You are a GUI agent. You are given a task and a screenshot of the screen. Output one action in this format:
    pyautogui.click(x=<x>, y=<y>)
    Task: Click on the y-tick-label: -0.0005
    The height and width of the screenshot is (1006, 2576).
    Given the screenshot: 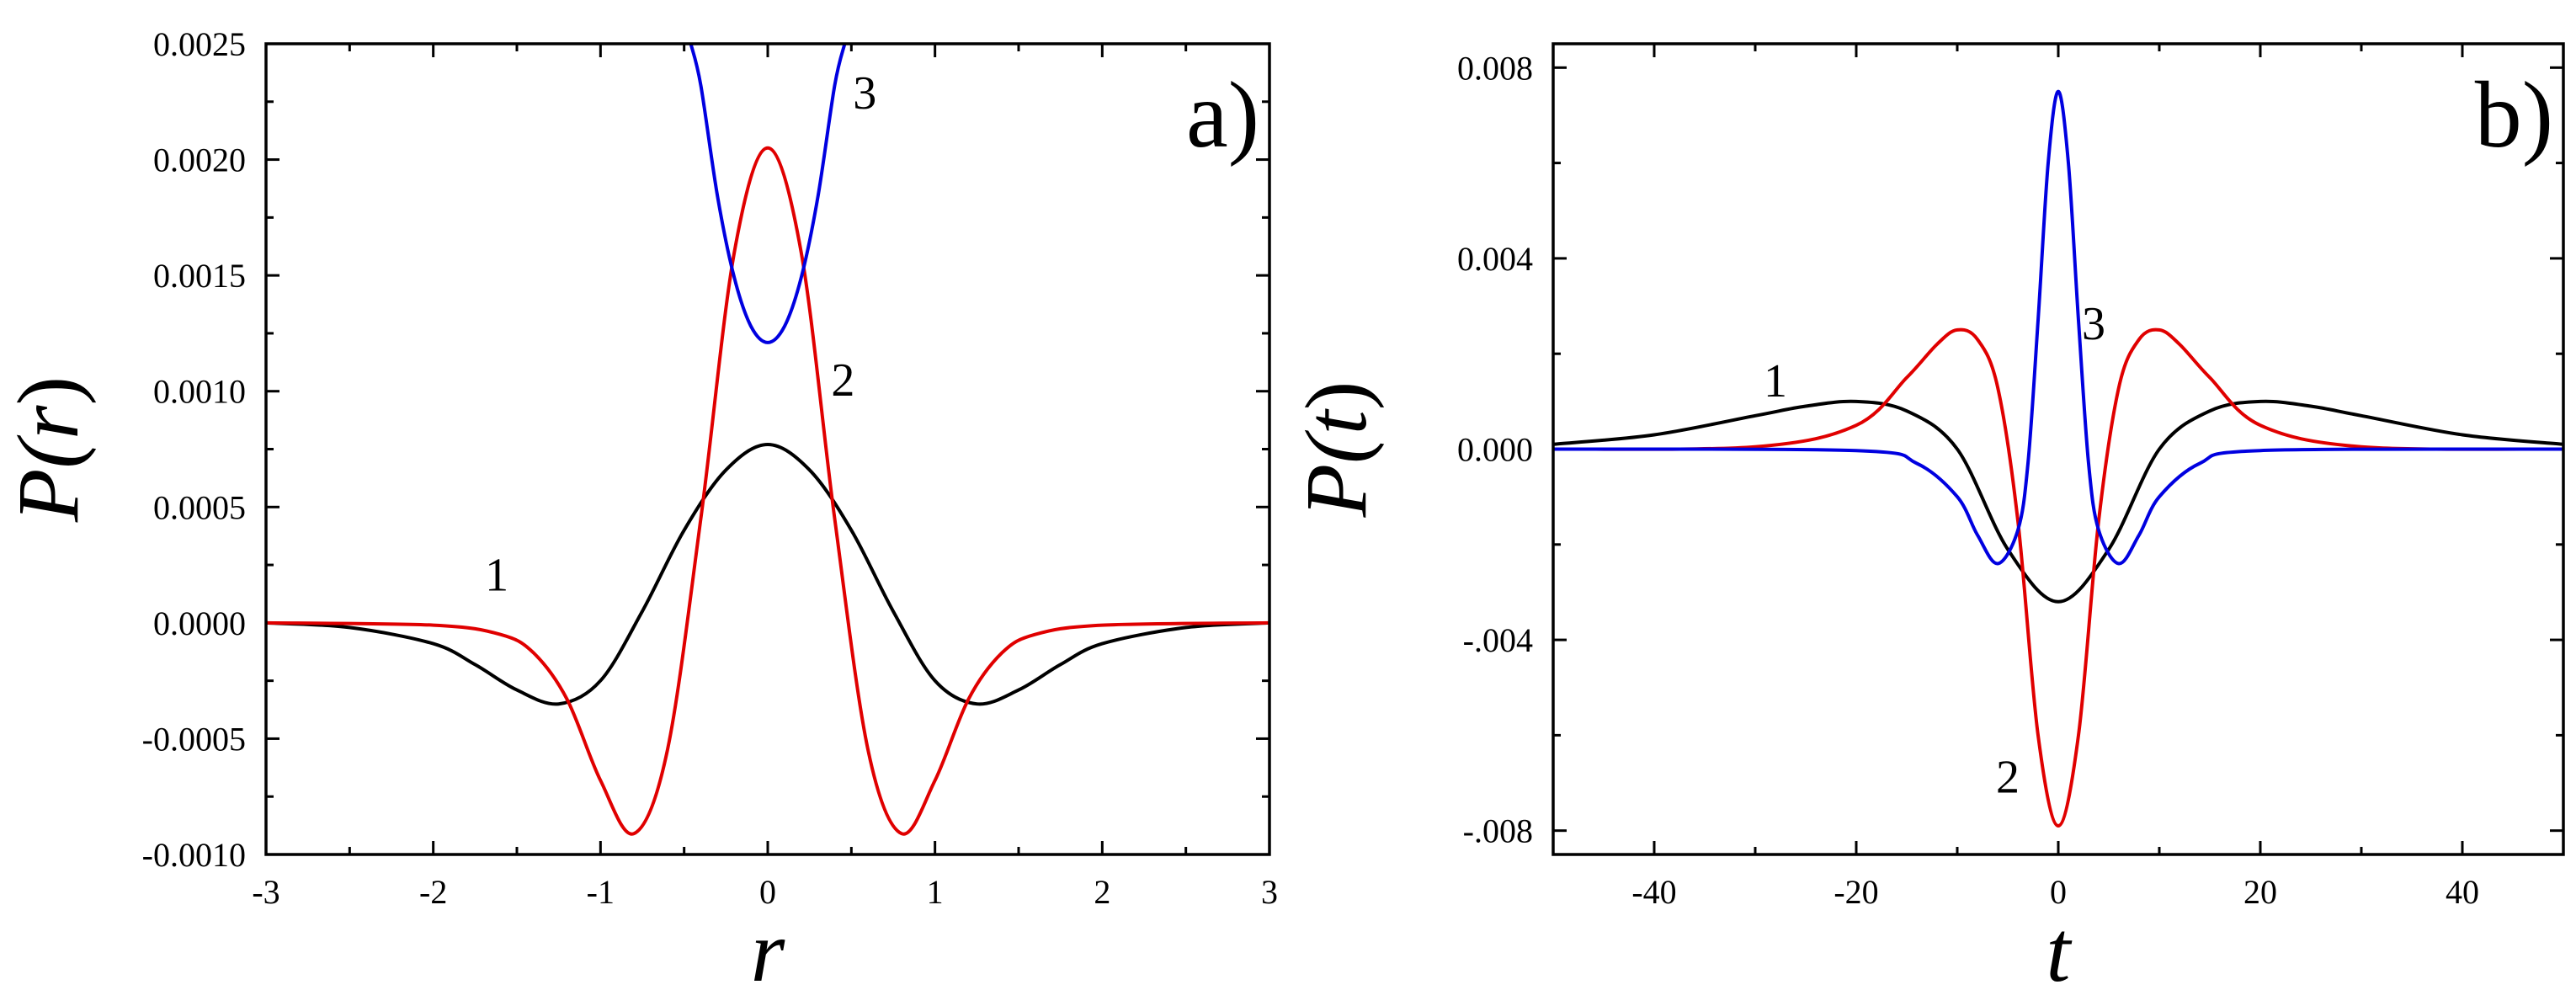 What is the action you would take?
    pyautogui.click(x=194, y=739)
    